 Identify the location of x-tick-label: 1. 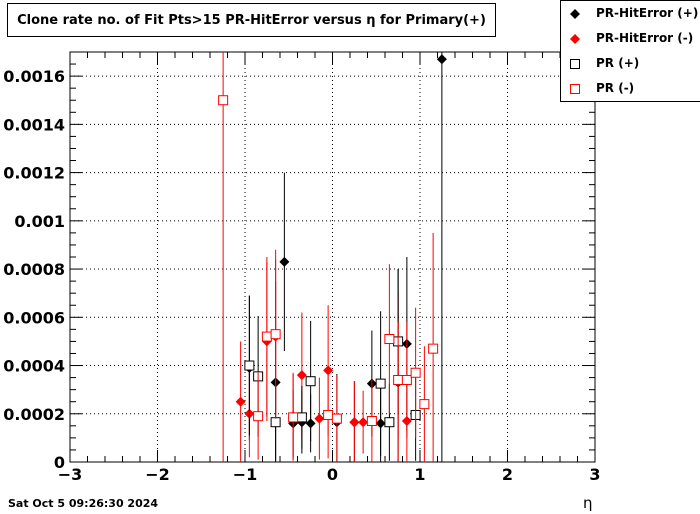
(419, 474).